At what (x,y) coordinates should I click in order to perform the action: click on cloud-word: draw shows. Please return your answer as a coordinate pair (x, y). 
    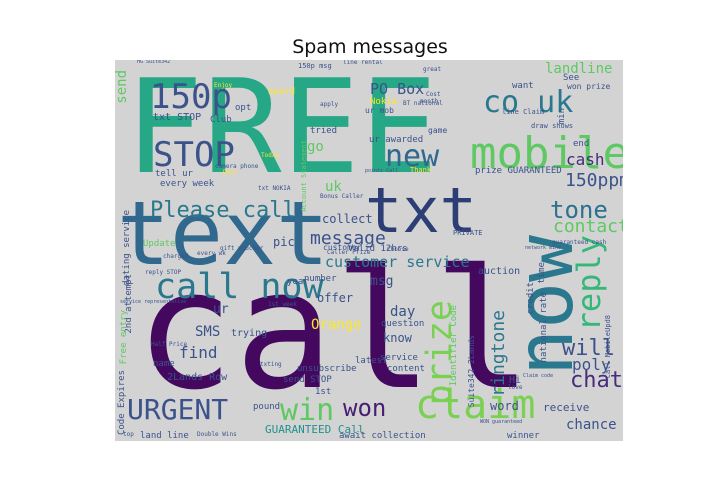
    Looking at the image, I should click on (552, 126).